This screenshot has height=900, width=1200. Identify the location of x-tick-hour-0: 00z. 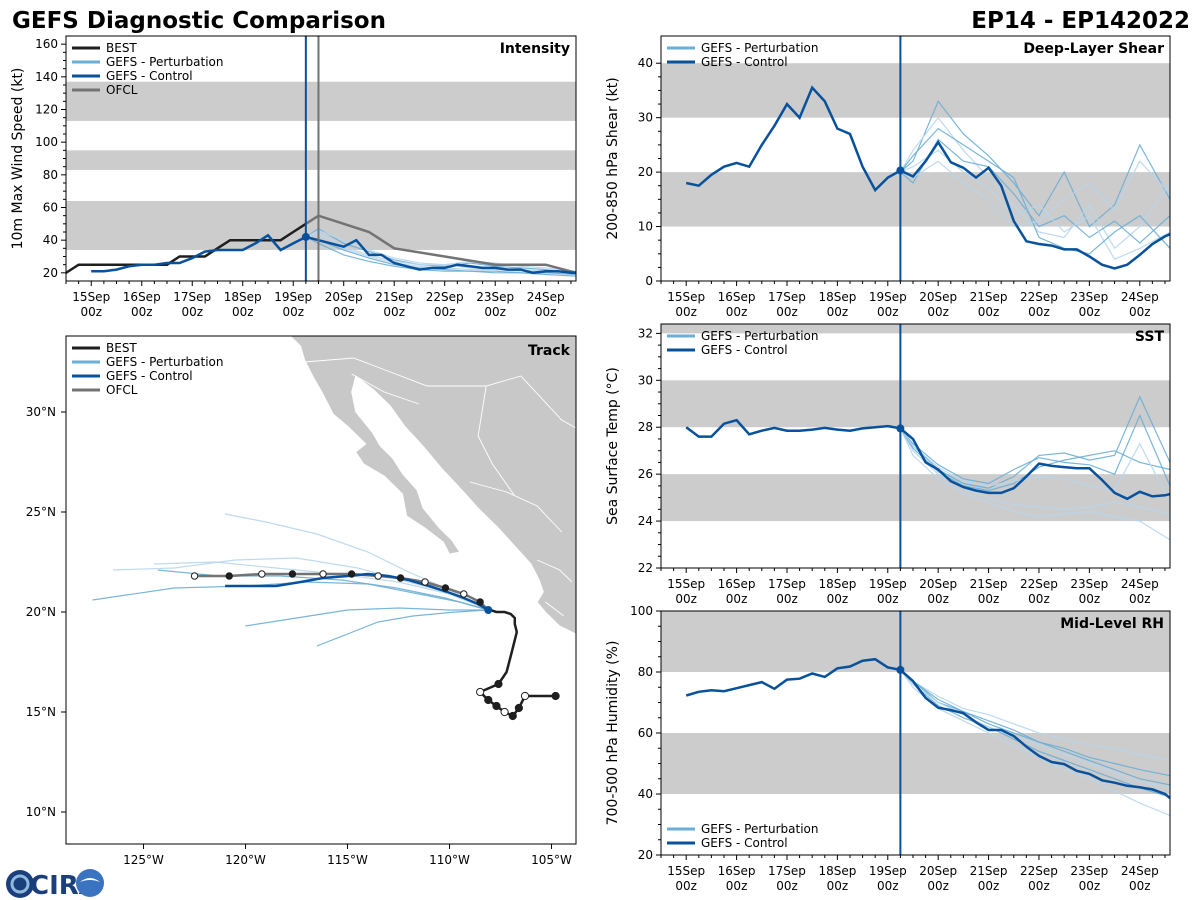
(686, 312).